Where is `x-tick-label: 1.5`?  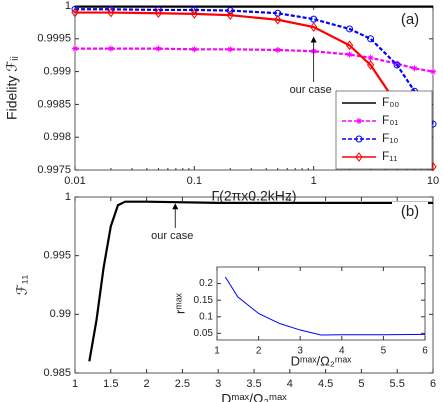 x-tick-label: 1.5 is located at coordinates (110, 384).